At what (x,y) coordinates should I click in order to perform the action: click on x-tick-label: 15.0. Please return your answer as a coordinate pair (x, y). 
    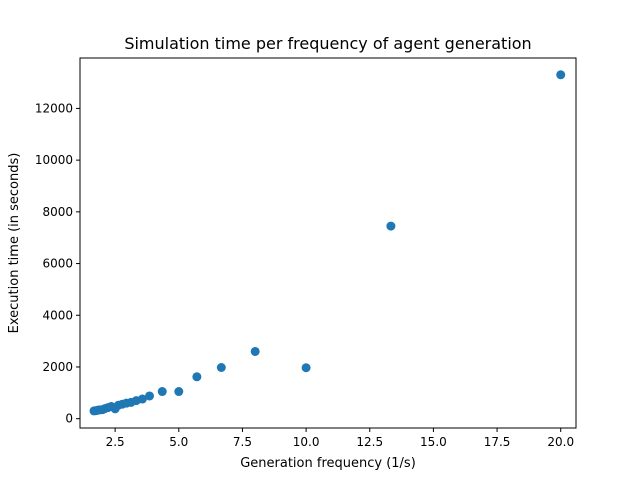
    Looking at the image, I should click on (433, 442).